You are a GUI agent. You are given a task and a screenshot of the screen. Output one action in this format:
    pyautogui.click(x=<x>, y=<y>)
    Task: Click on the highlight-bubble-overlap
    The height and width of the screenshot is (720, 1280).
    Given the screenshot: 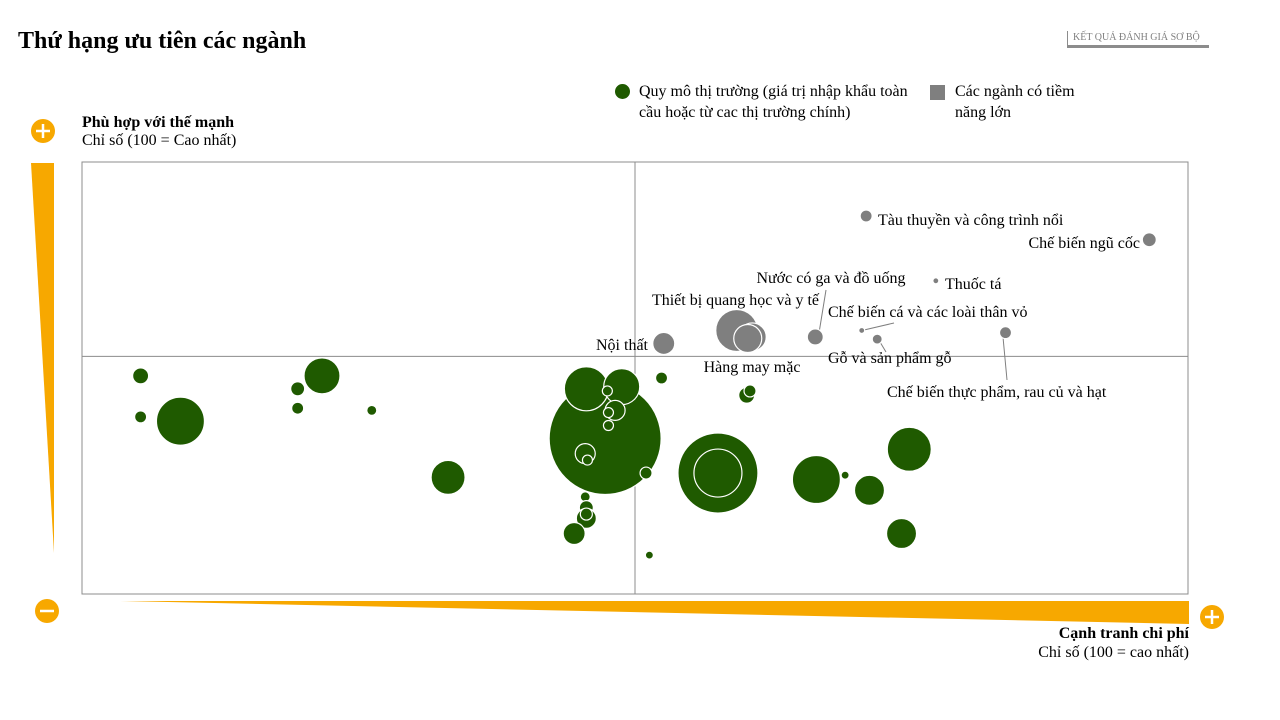 What is the action you would take?
    pyautogui.click(x=748, y=338)
    